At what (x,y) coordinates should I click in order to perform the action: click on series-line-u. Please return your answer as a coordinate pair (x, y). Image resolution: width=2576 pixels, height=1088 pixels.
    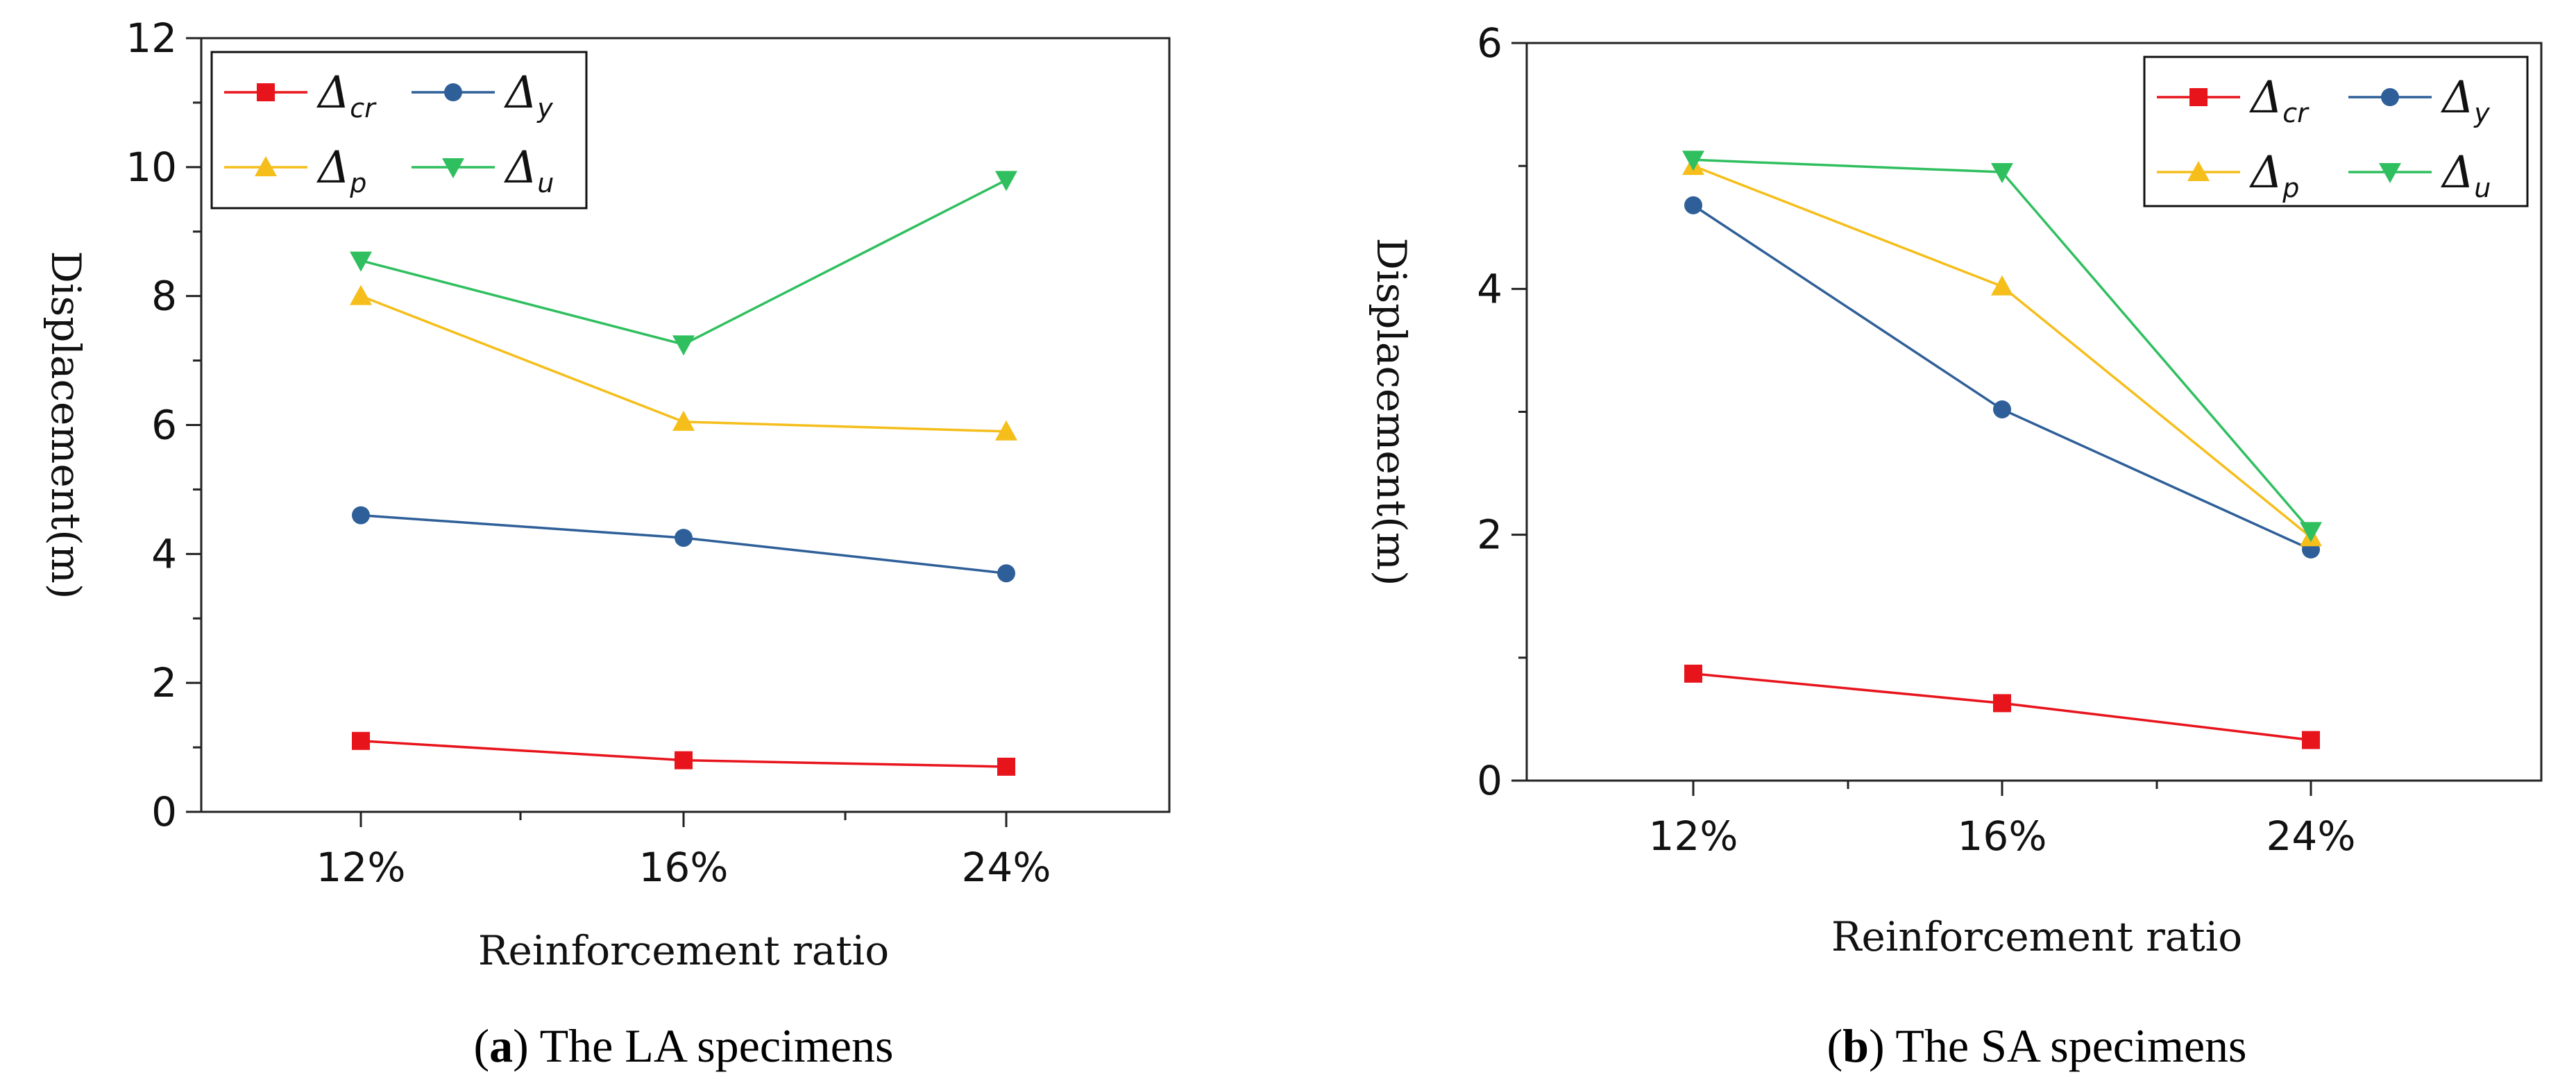
    Looking at the image, I should click on (2002, 345).